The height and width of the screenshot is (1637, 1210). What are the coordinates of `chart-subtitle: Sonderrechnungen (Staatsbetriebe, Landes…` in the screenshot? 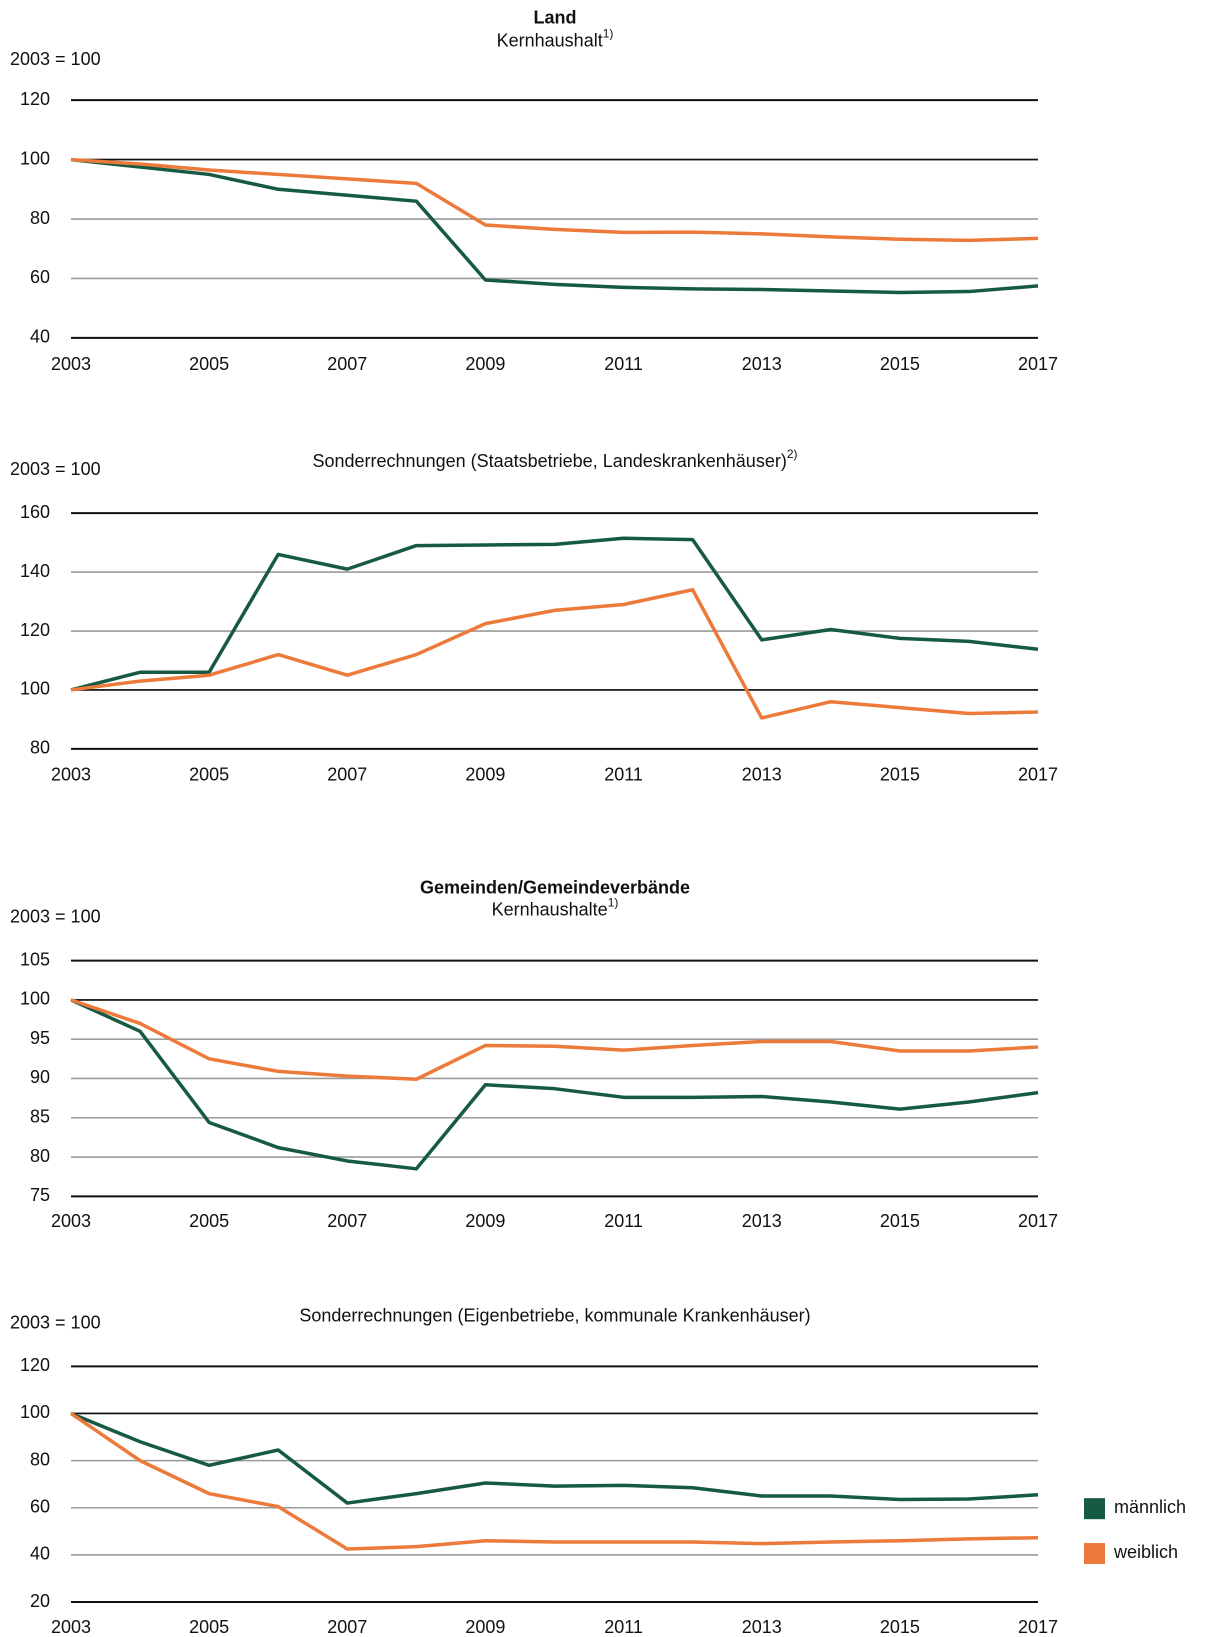 It's located at (555, 459).